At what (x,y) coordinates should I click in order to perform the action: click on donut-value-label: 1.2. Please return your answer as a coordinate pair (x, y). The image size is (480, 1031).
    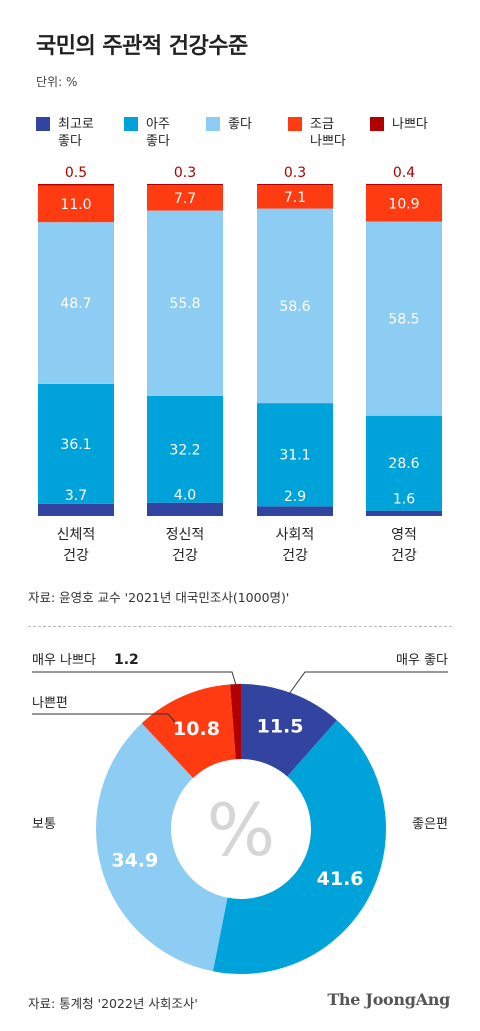
    Looking at the image, I should click on (126, 660).